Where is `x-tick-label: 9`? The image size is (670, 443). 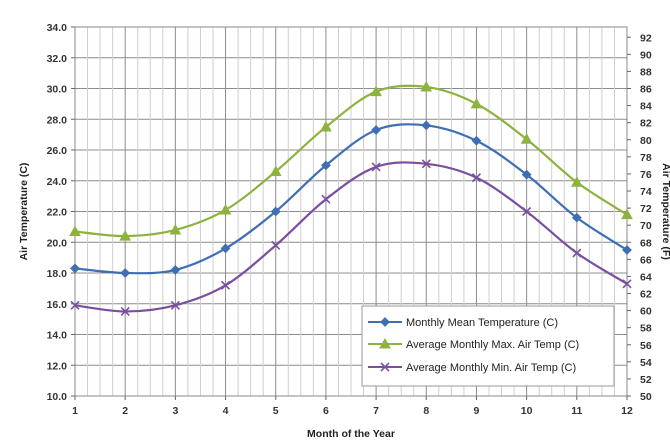
x-tick-label: 9 is located at coordinates (477, 411).